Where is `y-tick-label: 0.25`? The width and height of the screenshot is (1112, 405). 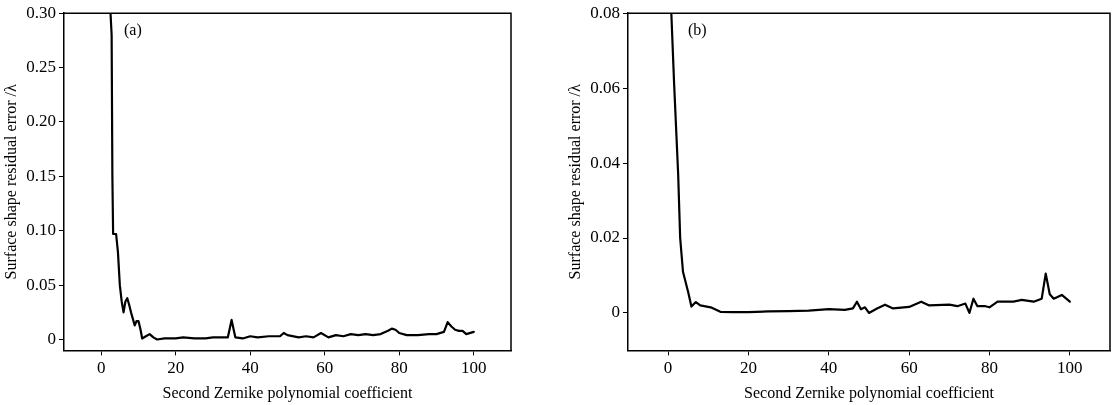
y-tick-label: 0.25 is located at coordinates (41, 67).